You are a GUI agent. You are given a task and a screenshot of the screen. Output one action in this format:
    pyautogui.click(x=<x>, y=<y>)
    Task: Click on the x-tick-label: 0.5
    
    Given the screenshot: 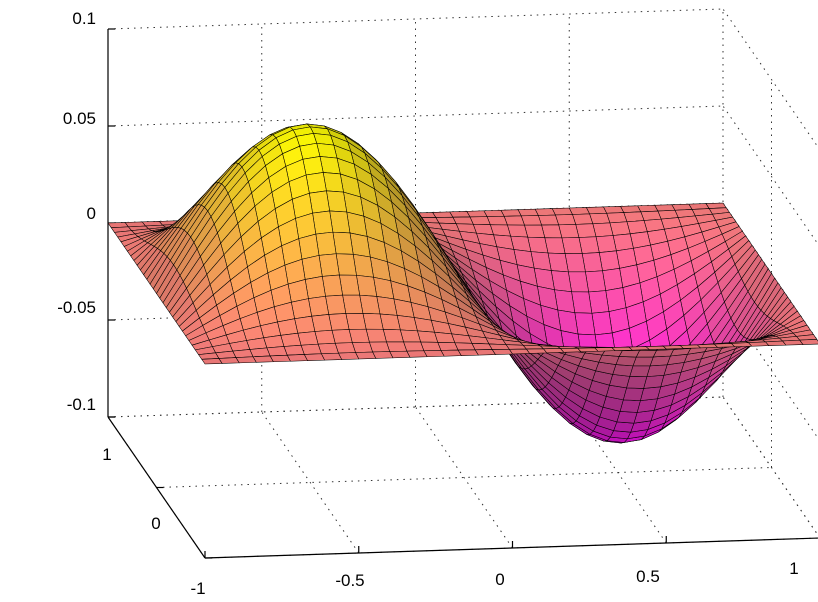 What is the action you would take?
    pyautogui.click(x=648, y=576)
    